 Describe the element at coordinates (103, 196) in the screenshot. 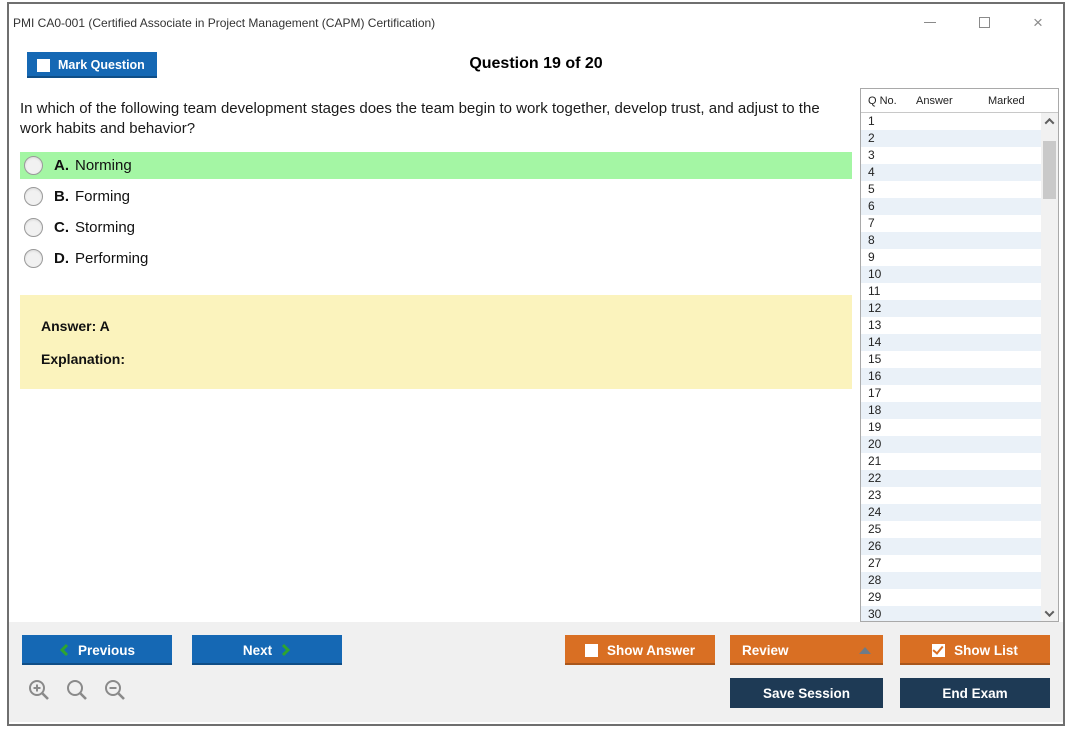

I see `option-label: Forming` at that location.